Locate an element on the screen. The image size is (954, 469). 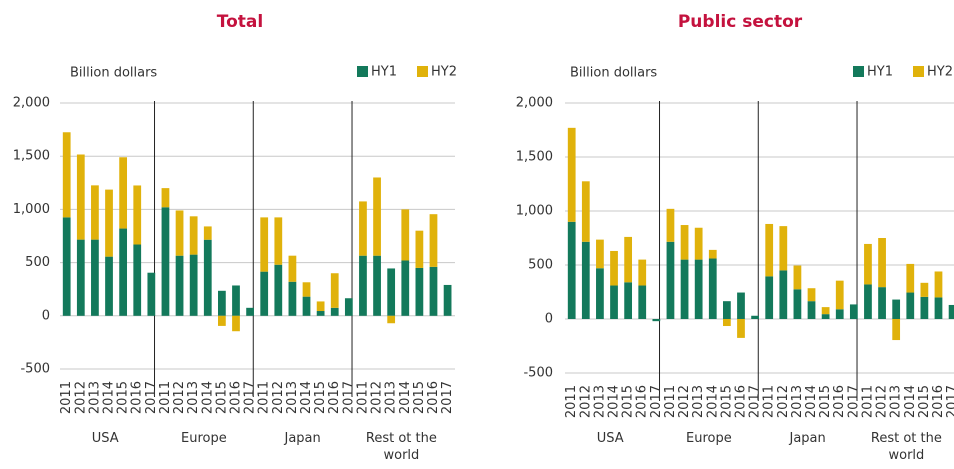
group-label: Japan is located at coordinates (807, 438).